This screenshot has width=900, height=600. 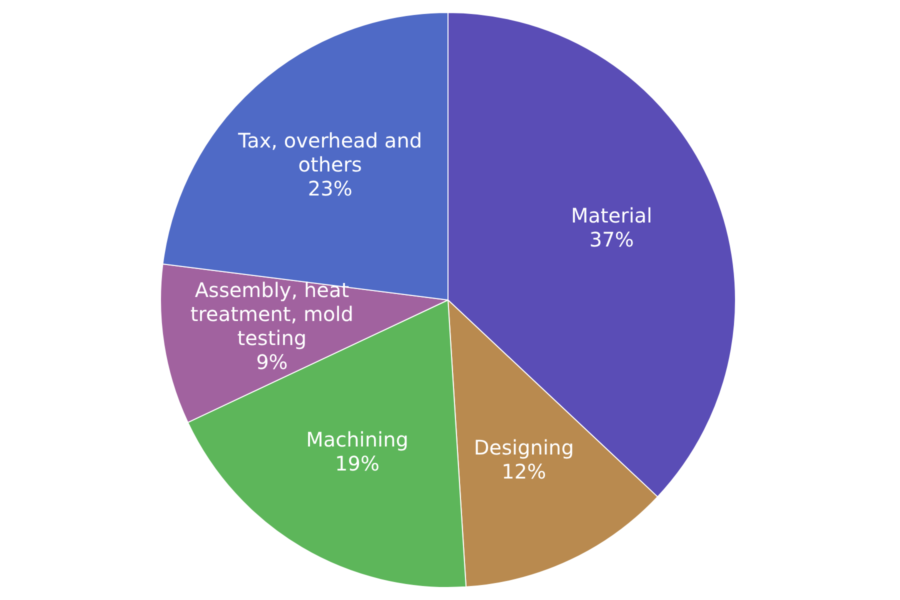 What do you see at coordinates (357, 440) in the screenshot?
I see `slice-label: Machining` at bounding box center [357, 440].